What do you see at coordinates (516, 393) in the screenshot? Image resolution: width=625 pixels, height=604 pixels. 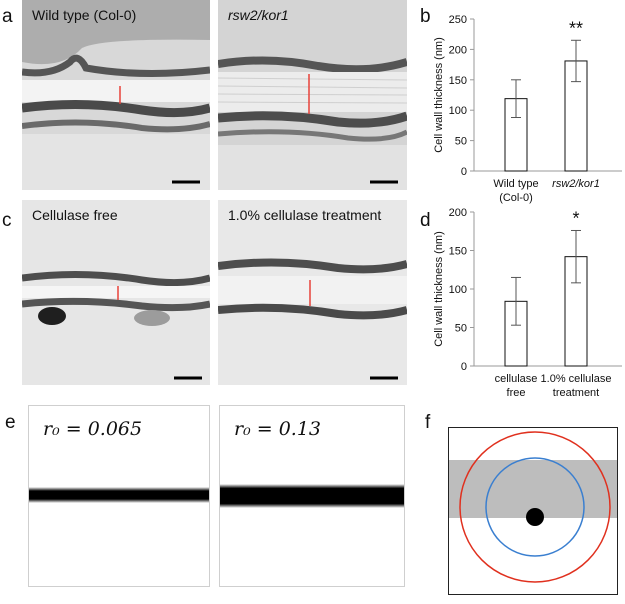 I see `category-label: free` at bounding box center [516, 393].